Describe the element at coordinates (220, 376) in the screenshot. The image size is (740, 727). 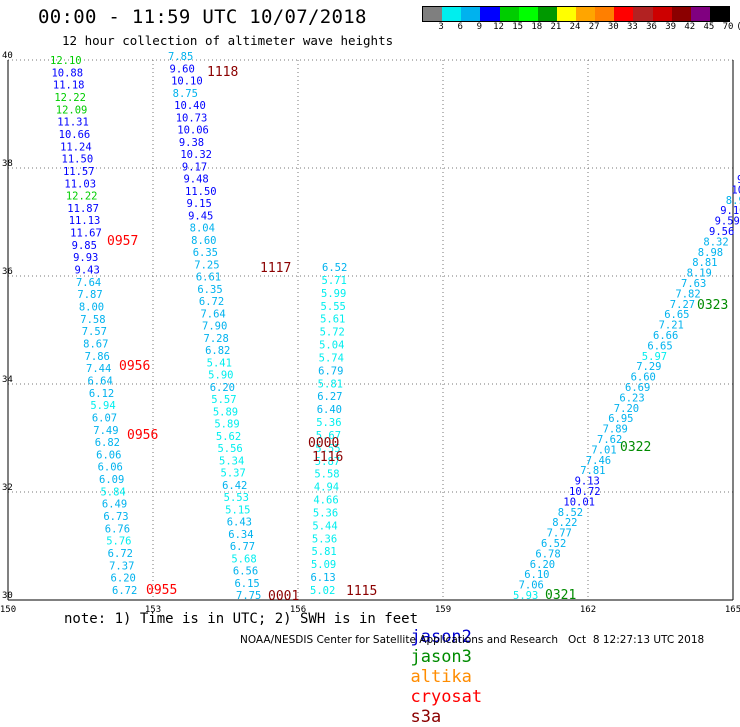
I see `wave-height-label: 5.90` at that location.